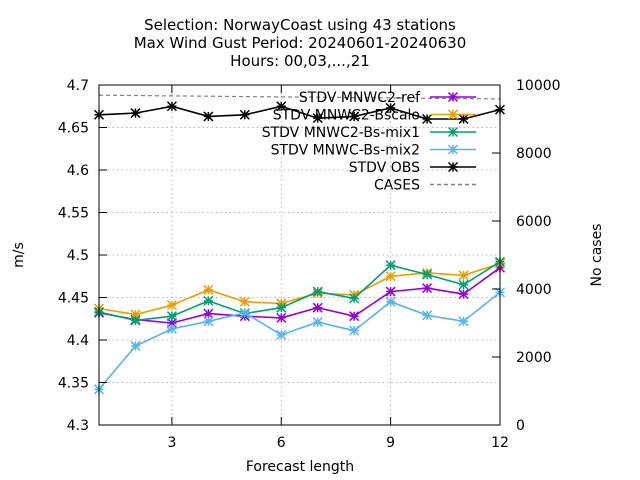 Image resolution: width=640 pixels, height=480 pixels. Describe the element at coordinates (78, 256) in the screenshot. I see `y-tick-label: 4.5` at that location.